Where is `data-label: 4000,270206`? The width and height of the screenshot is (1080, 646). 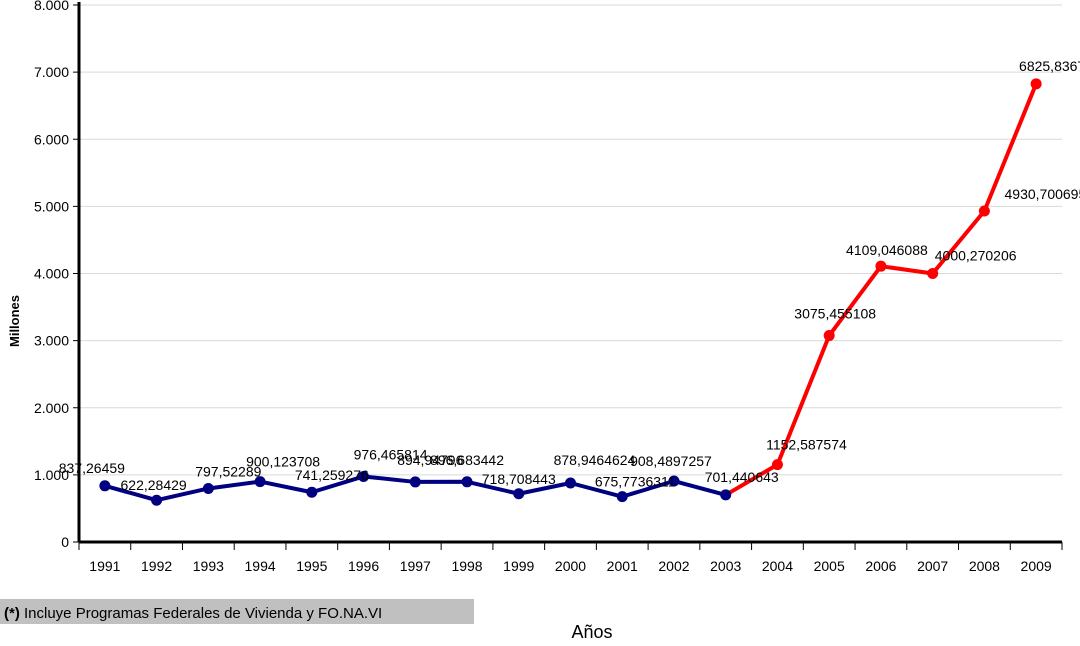
data-label: 4000,270206 is located at coordinates (976, 255).